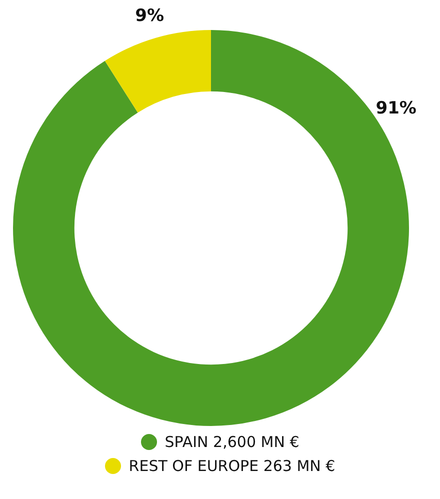 Image resolution: width=440 pixels, height=499 pixels. What do you see at coordinates (232, 442) in the screenshot?
I see `legend-label: SPAIN 2,600 MN €` at bounding box center [232, 442].